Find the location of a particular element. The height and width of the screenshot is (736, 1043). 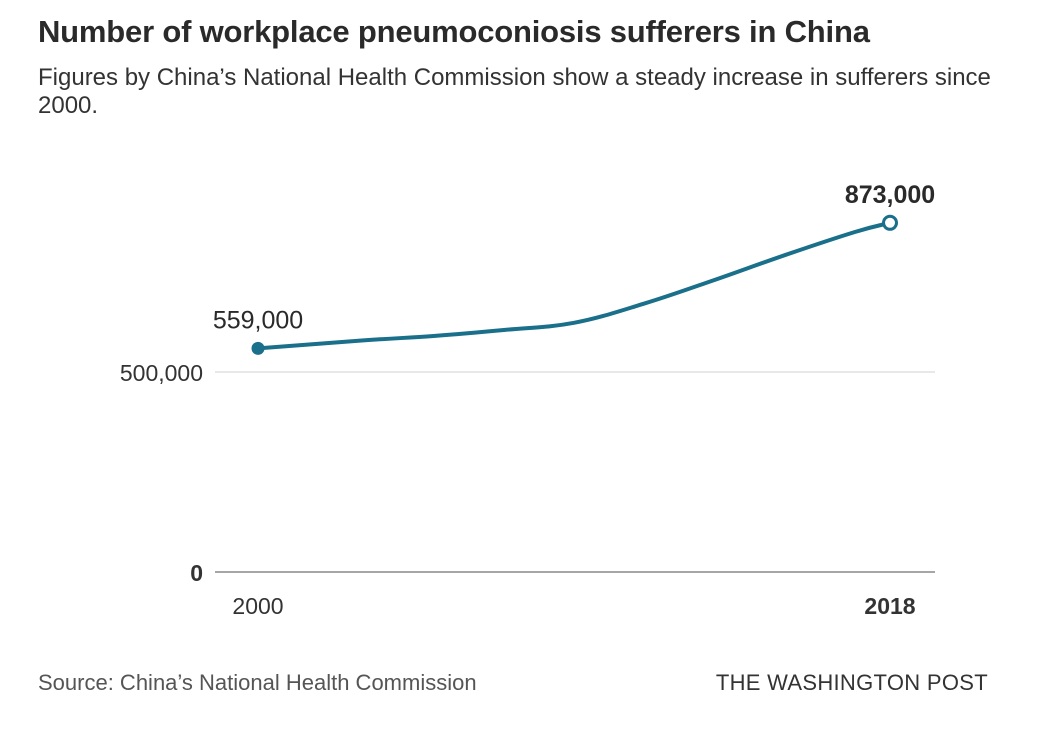

start-point-marker is located at coordinates (258, 348).